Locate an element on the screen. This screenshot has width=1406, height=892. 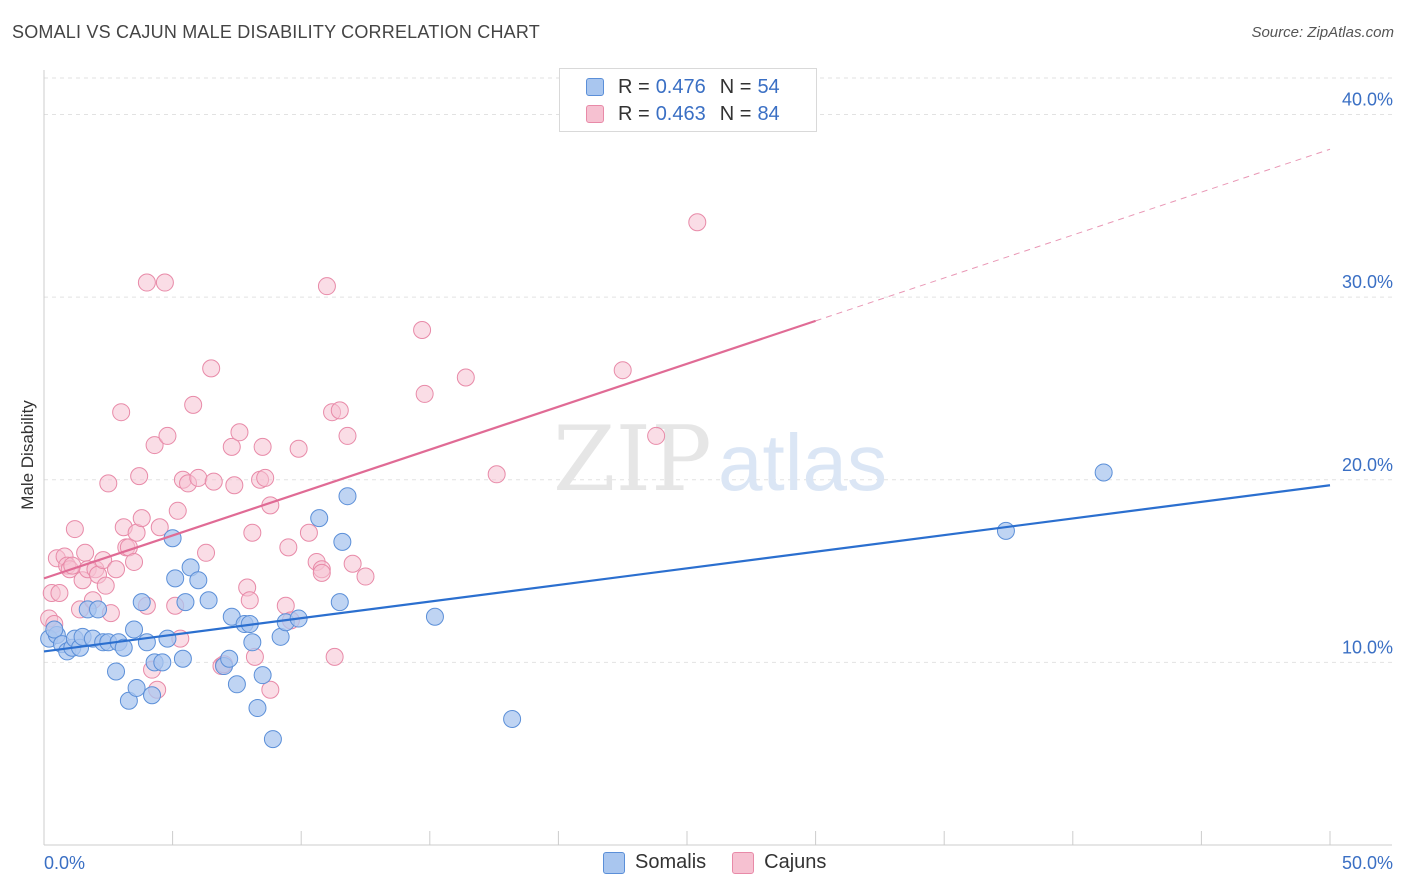
cajuns-trend-extension is located at coordinates (1073, 235).